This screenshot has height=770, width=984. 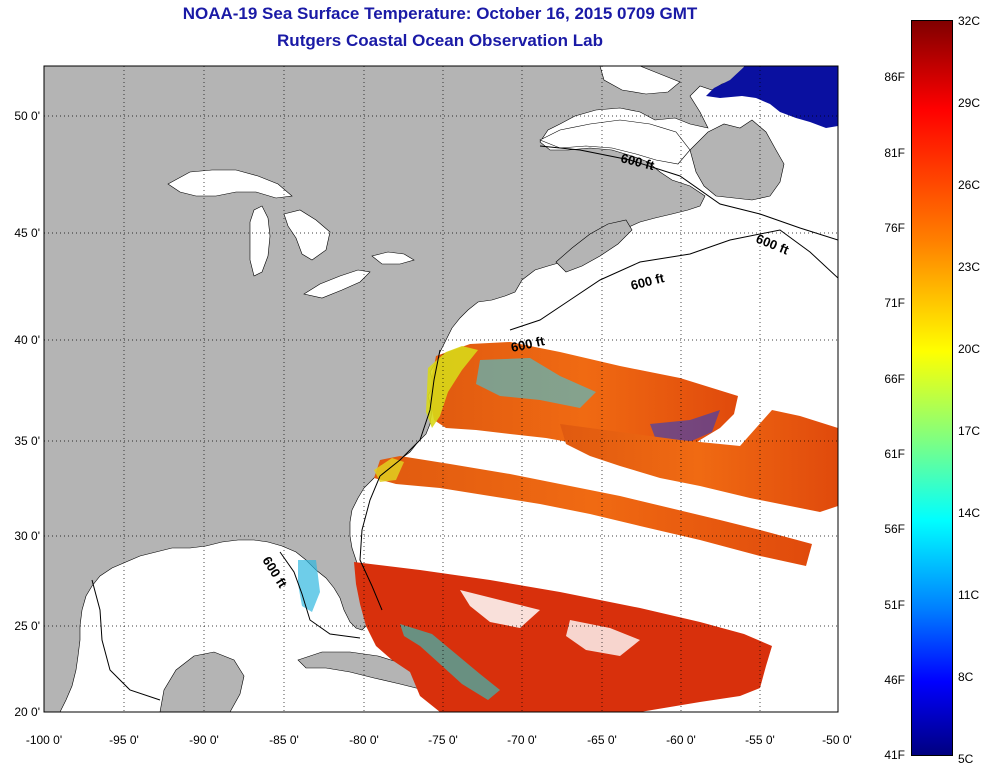 I want to click on colorbar-fahrenheit-label: 81F, so click(x=894, y=153).